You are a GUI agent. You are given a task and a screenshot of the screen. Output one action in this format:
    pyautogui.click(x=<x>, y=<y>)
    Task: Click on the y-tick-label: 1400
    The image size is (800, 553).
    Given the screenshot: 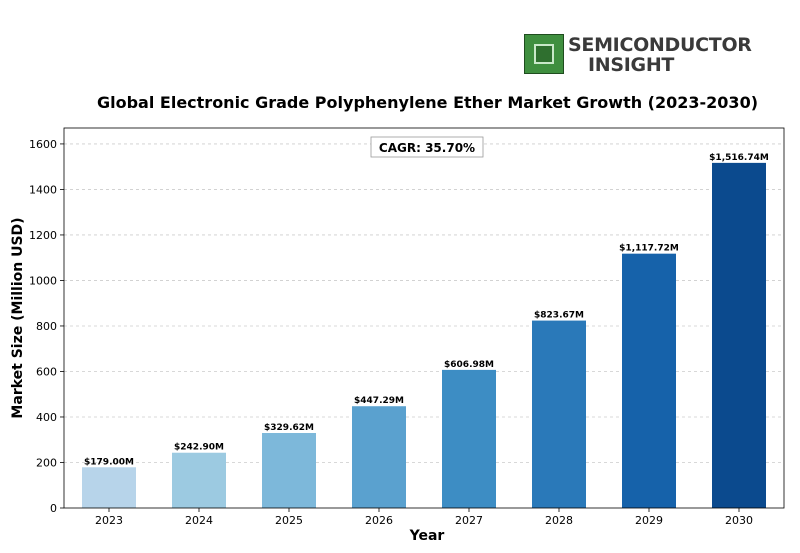 What is the action you would take?
    pyautogui.click(x=43, y=189)
    